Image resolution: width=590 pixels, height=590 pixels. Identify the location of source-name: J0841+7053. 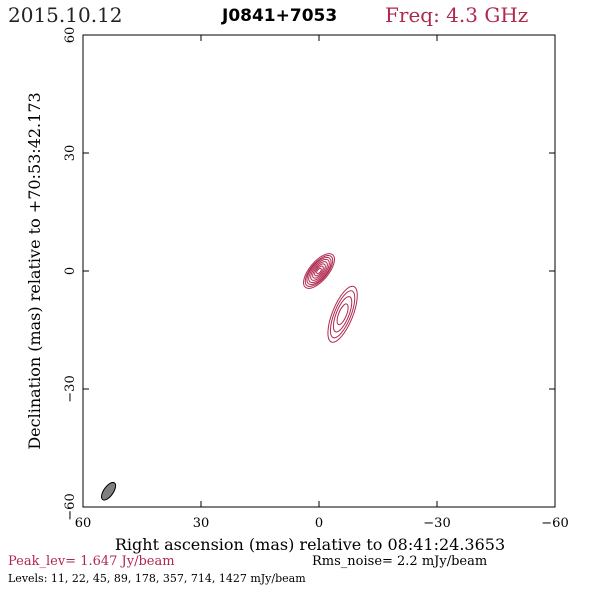
(280, 16).